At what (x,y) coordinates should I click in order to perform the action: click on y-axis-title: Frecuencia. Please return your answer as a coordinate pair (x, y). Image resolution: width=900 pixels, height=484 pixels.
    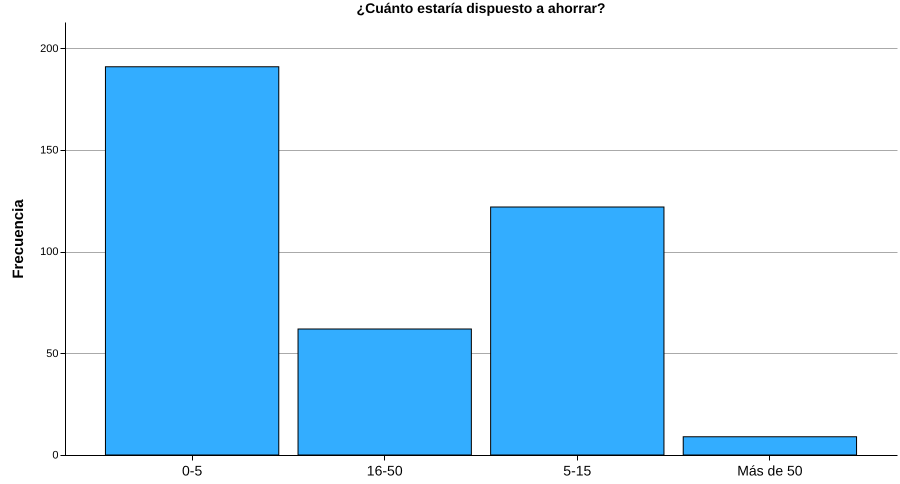
    Looking at the image, I should click on (19, 238).